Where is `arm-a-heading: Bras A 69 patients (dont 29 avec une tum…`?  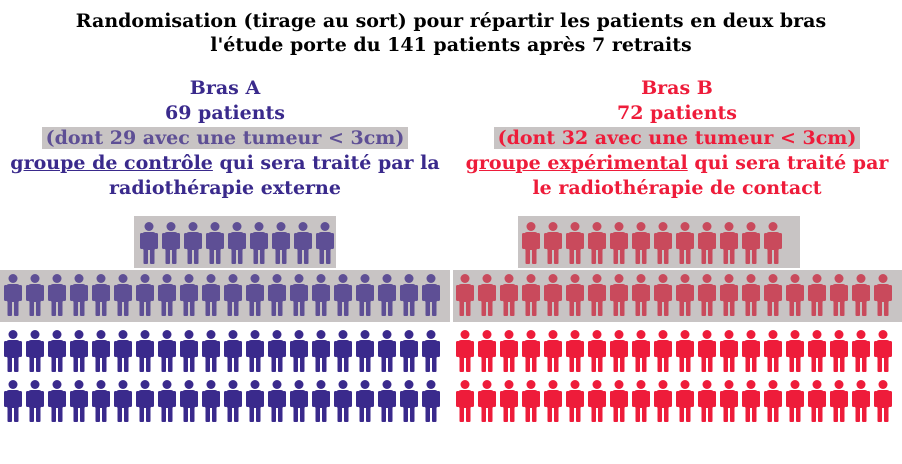 arm-a-heading: Bras A 69 patients (dont 29 avec une tum… is located at coordinates (225, 138).